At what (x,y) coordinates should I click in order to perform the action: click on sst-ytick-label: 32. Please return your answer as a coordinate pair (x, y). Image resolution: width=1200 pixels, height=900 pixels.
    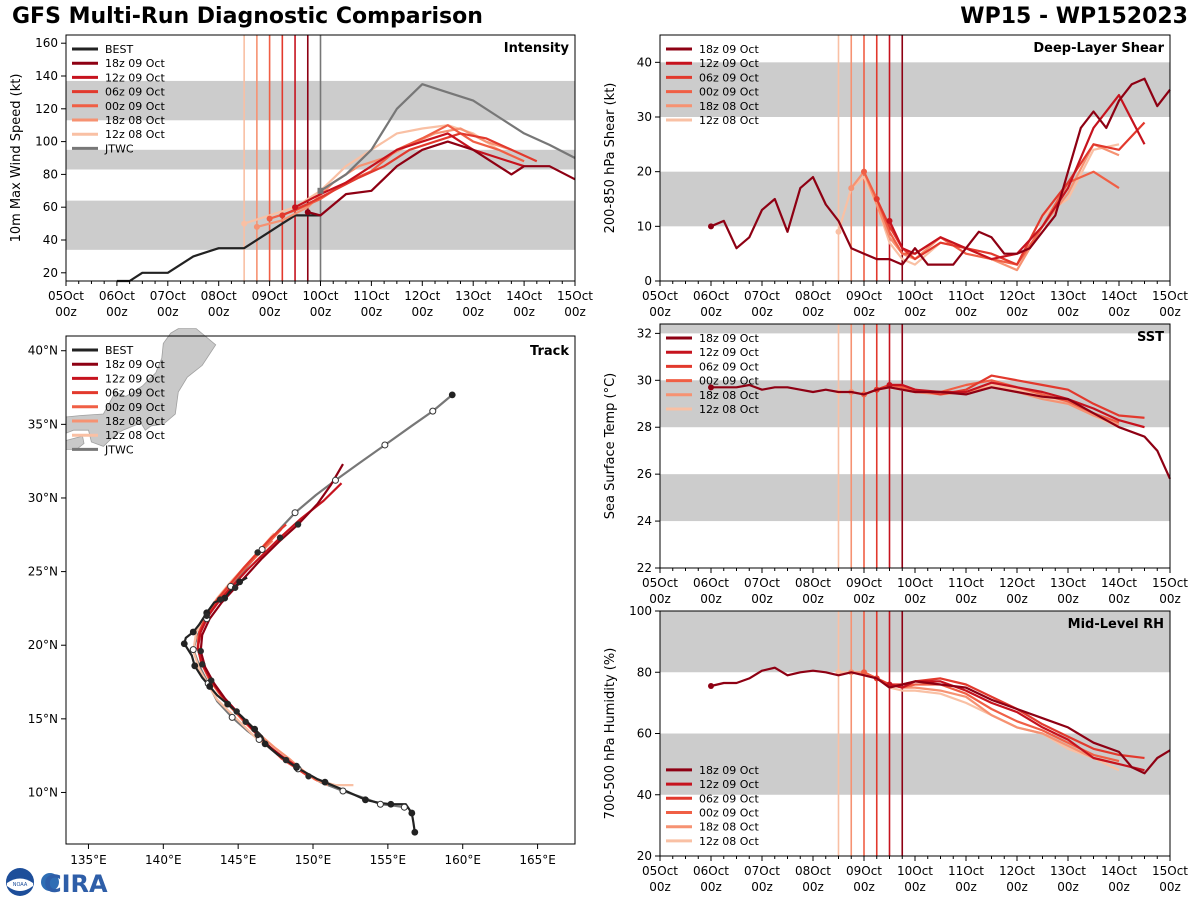
    Looking at the image, I should click on (644, 333).